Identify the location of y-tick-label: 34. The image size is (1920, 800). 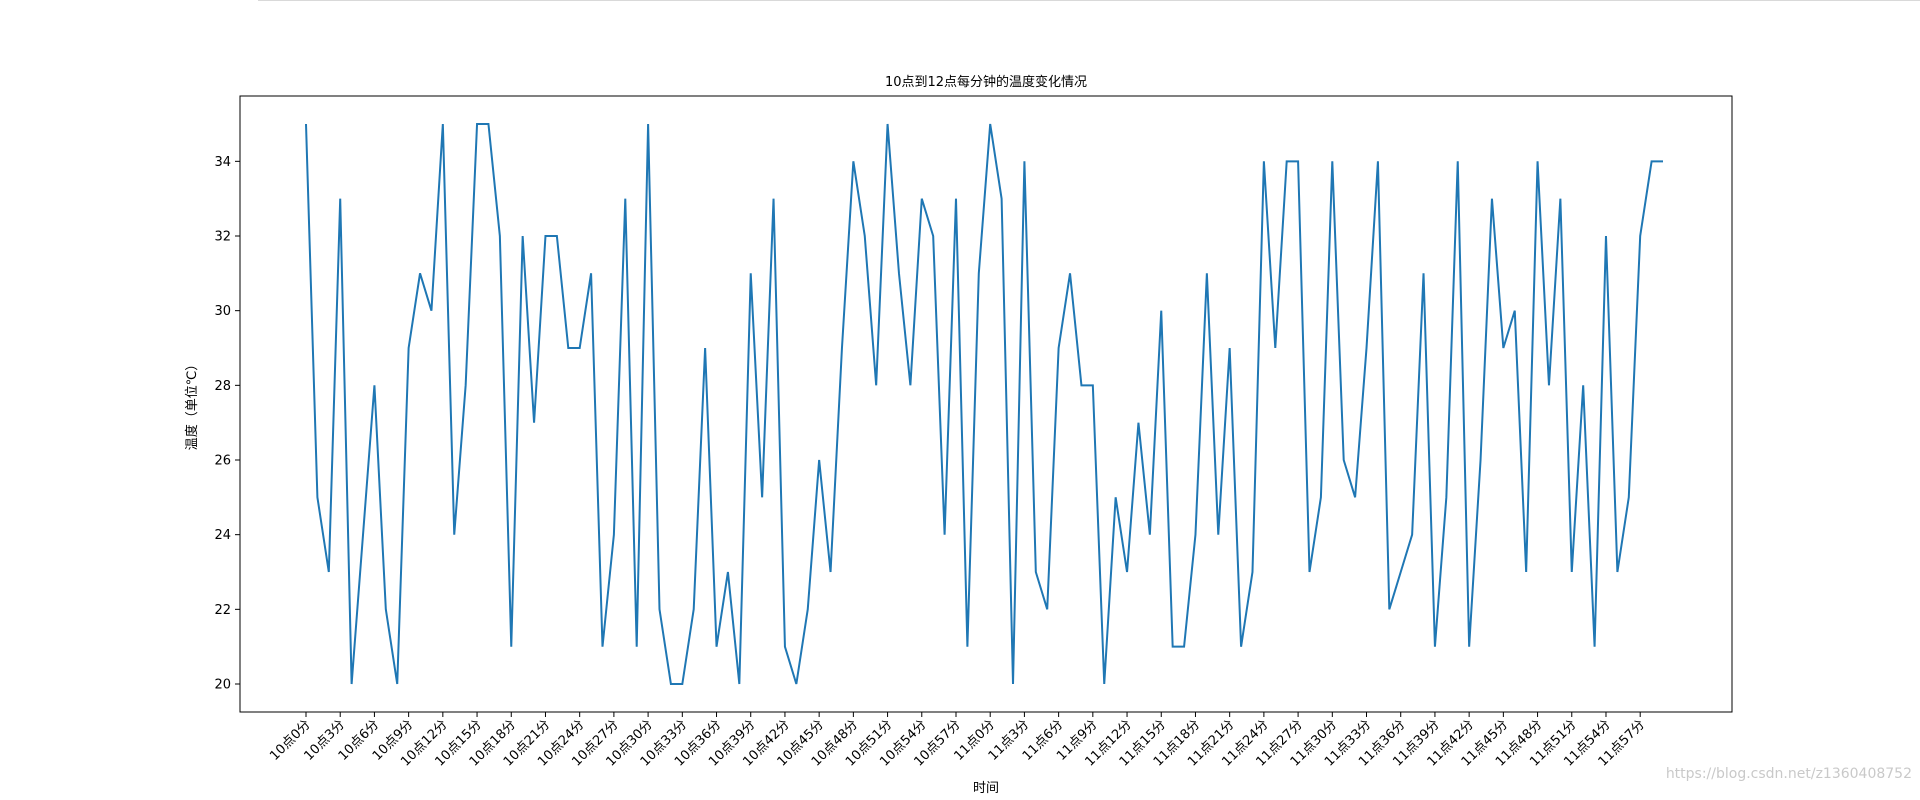
(222, 162).